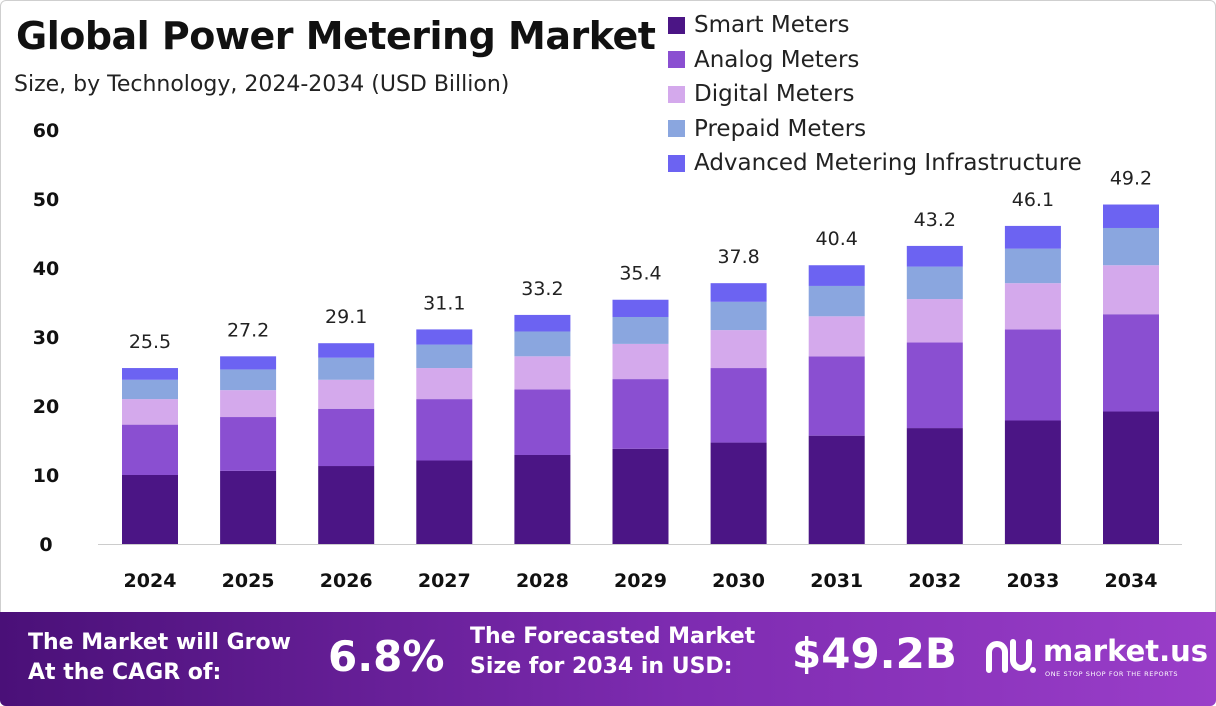  What do you see at coordinates (542, 581) in the screenshot?
I see `x-tick-label: 2028` at bounding box center [542, 581].